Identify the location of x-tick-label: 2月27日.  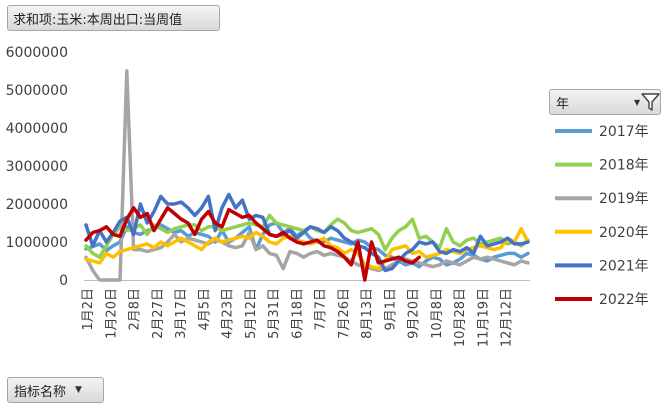
(158, 313).